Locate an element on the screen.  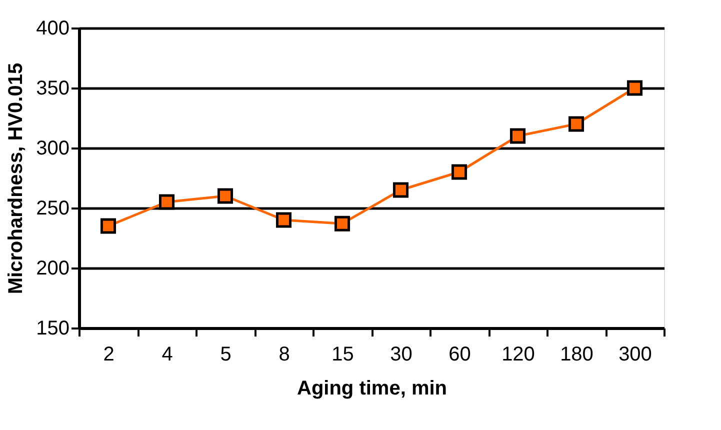
y-tick-label: 150 is located at coordinates (53, 329).